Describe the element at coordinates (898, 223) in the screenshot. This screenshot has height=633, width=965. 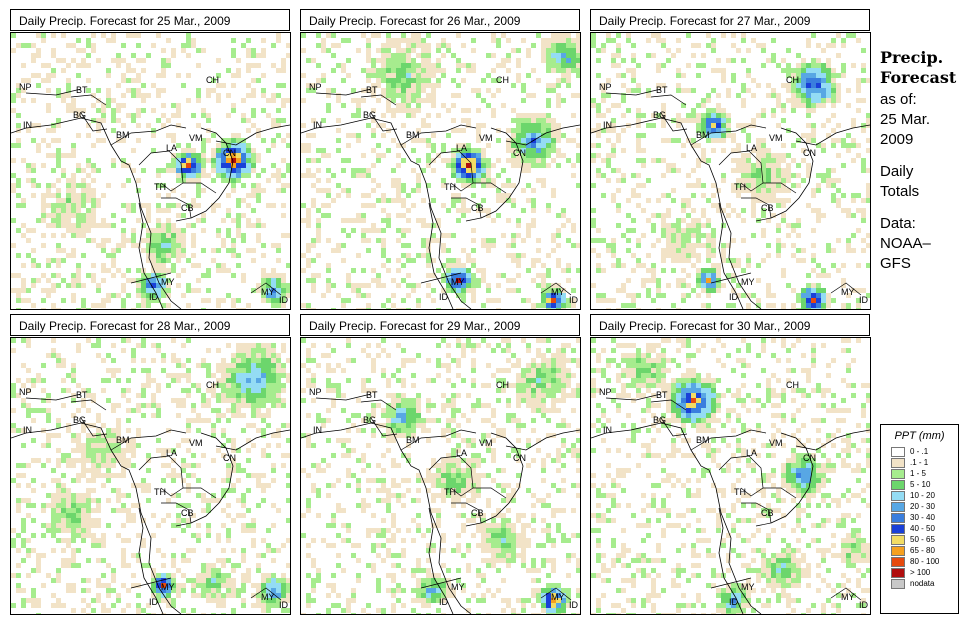
I see `side-data-line1: Data:` at that location.